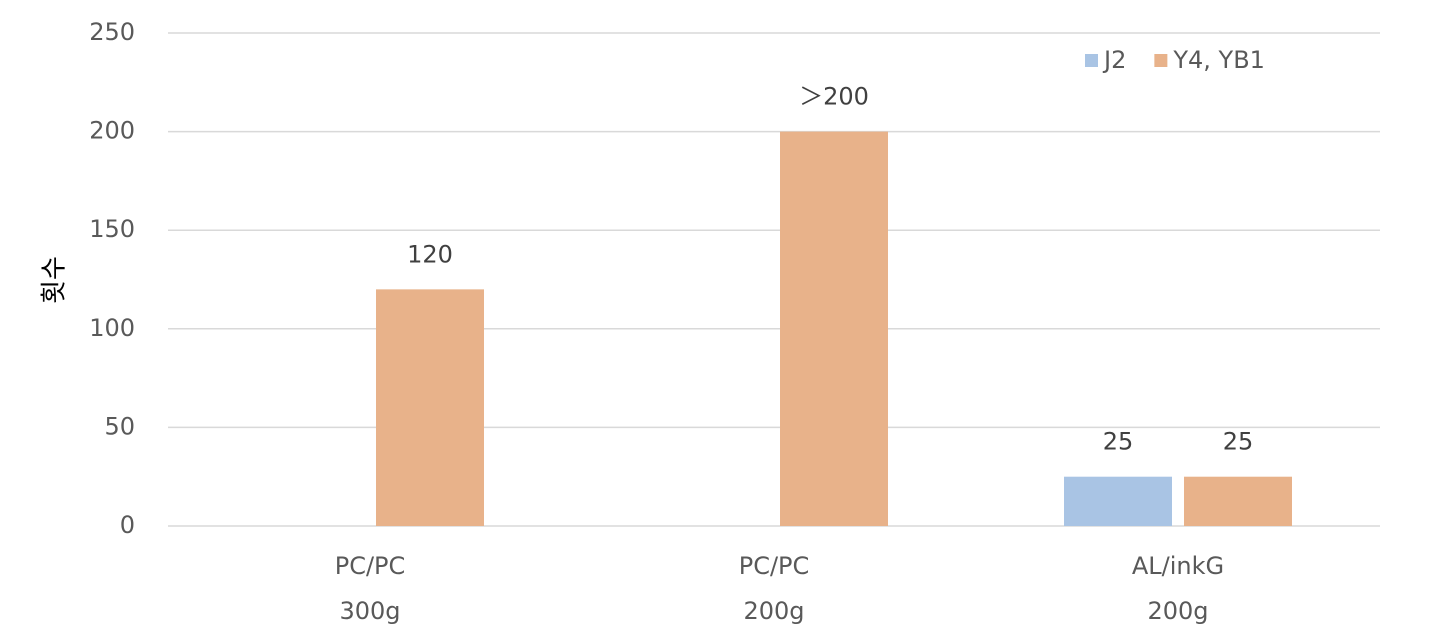 This screenshot has height=636, width=1440. I want to click on legend-label: J2, so click(1114, 60).